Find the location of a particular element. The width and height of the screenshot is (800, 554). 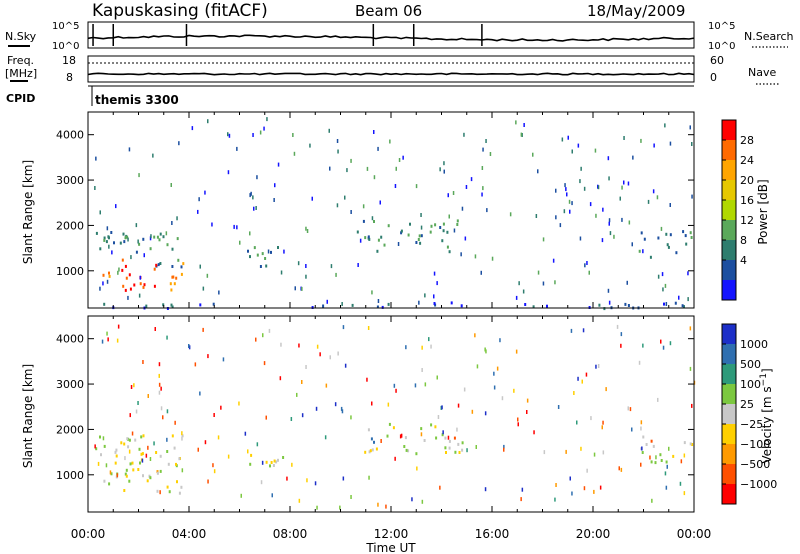

x-tick-label-6: 00:00 is located at coordinates (694, 534).